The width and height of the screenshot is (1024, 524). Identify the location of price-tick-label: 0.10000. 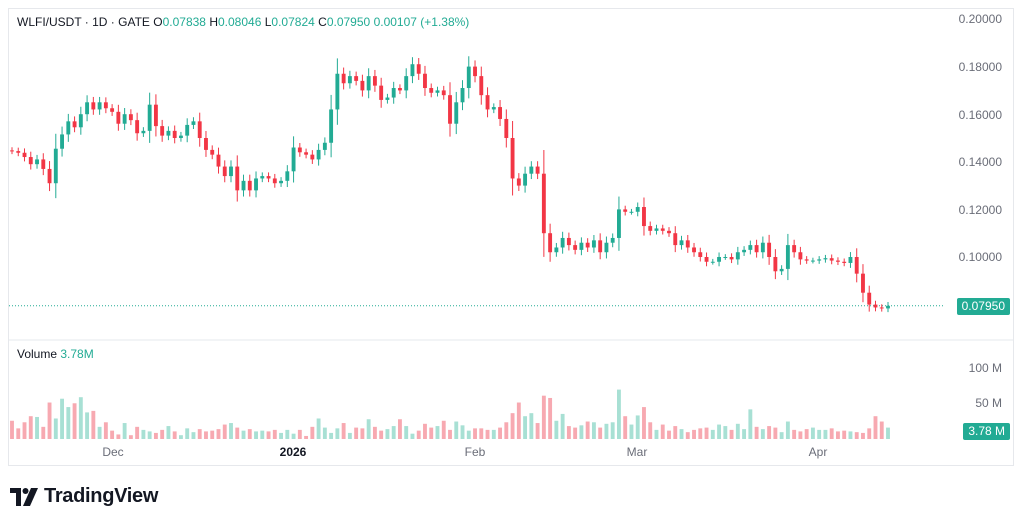
(980, 257).